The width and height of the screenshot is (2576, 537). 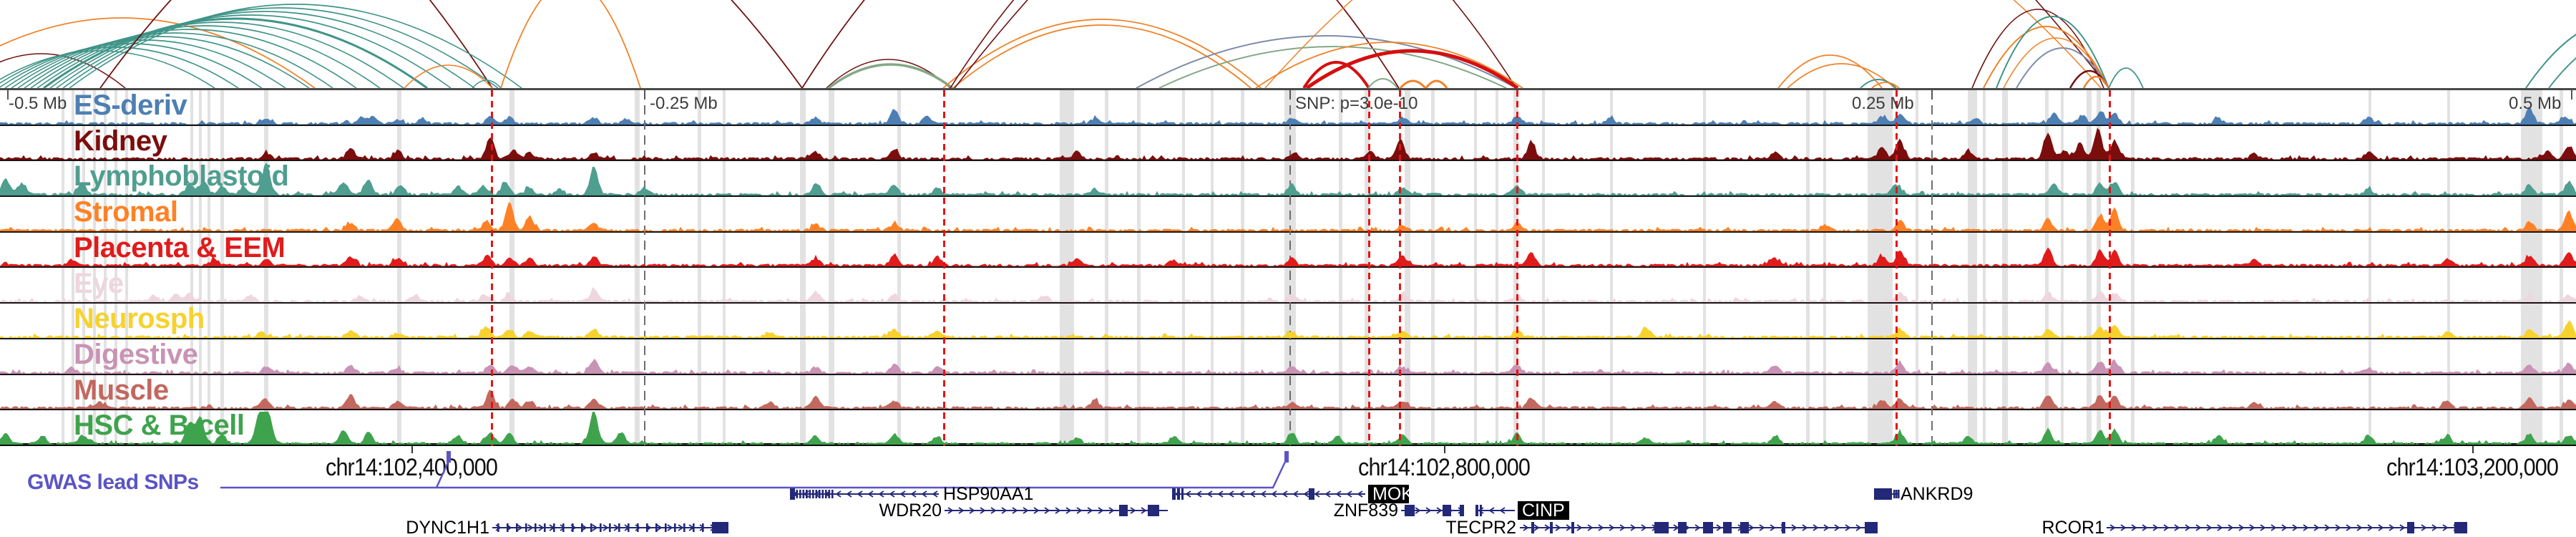 What do you see at coordinates (1543, 510) in the screenshot?
I see `gene-label-CINP: CINP` at bounding box center [1543, 510].